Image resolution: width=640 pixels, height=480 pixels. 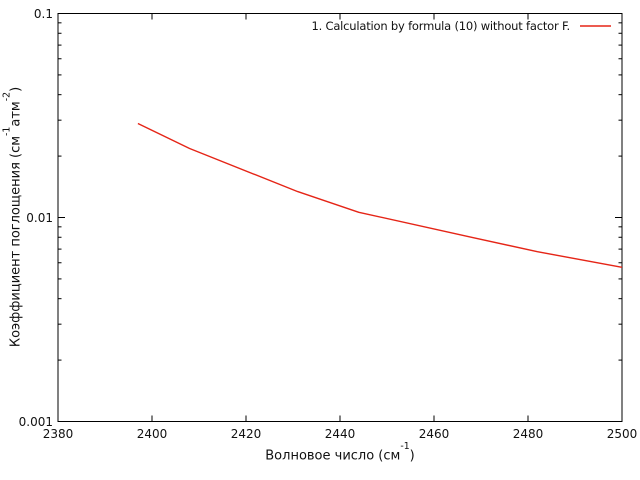 I want to click on x-tick-label: 2480, so click(x=528, y=434).